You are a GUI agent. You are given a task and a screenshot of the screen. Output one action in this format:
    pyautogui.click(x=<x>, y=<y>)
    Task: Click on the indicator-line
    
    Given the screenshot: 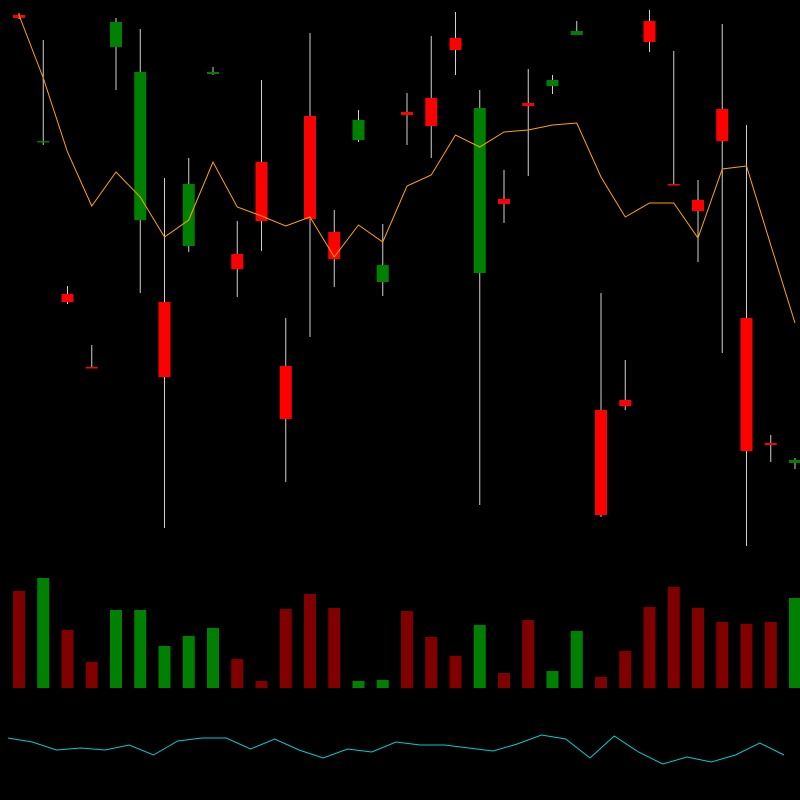 What is the action you would take?
    pyautogui.click(x=396, y=749)
    